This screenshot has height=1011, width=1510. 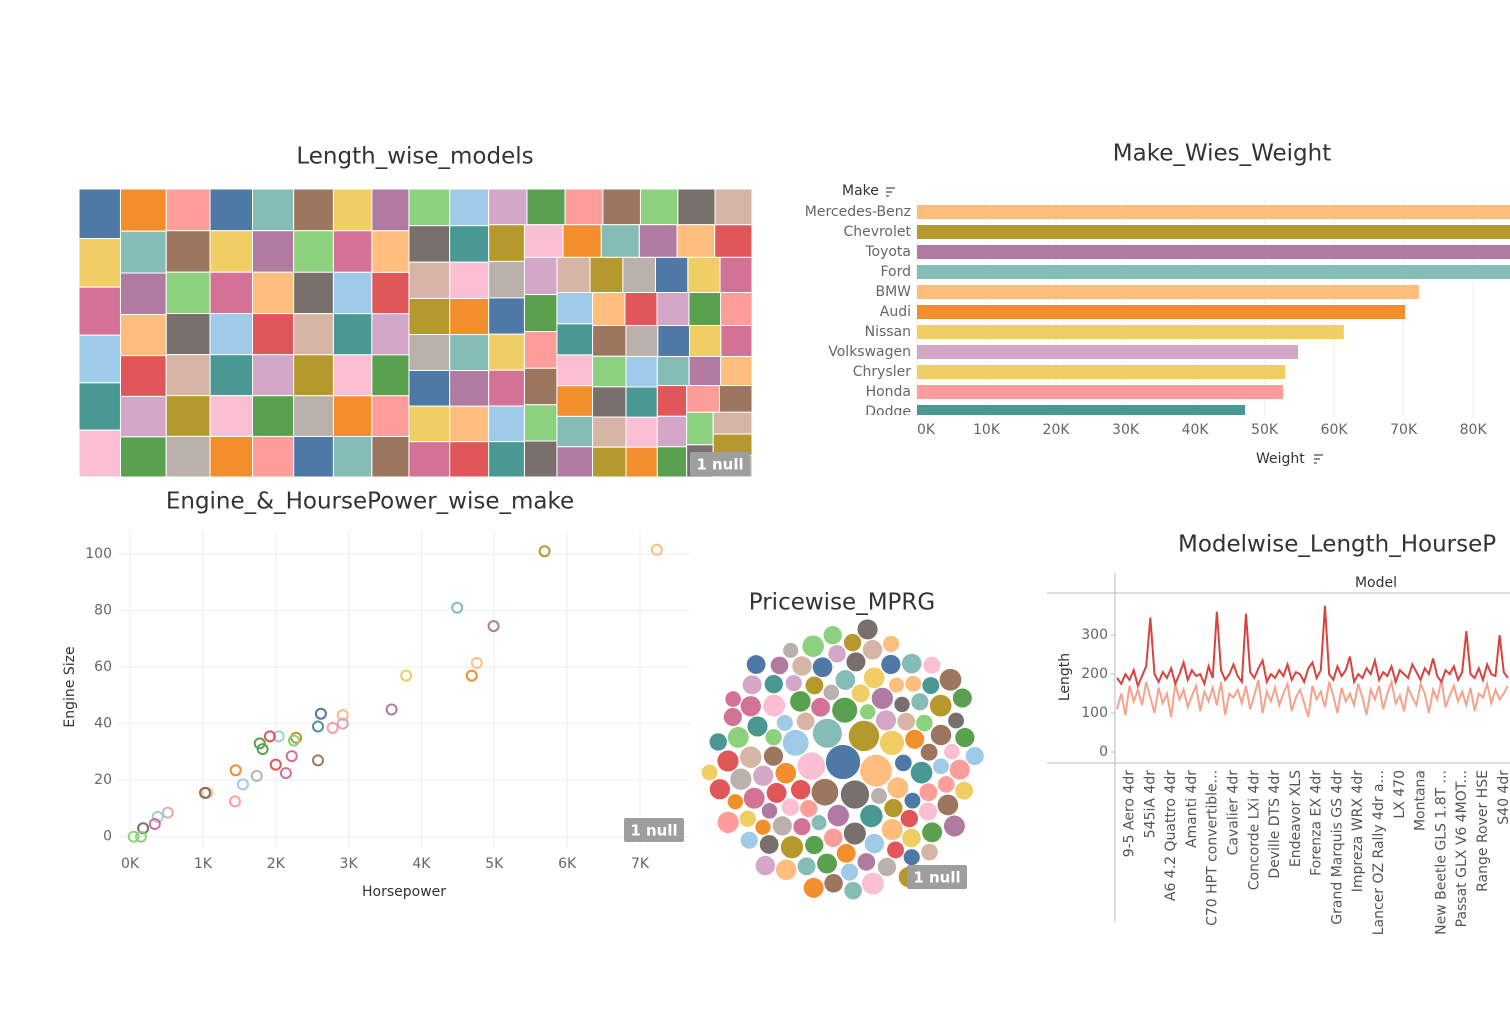 What do you see at coordinates (1421, 800) in the screenshot?
I see `x-tick-label: Montana` at bounding box center [1421, 800].